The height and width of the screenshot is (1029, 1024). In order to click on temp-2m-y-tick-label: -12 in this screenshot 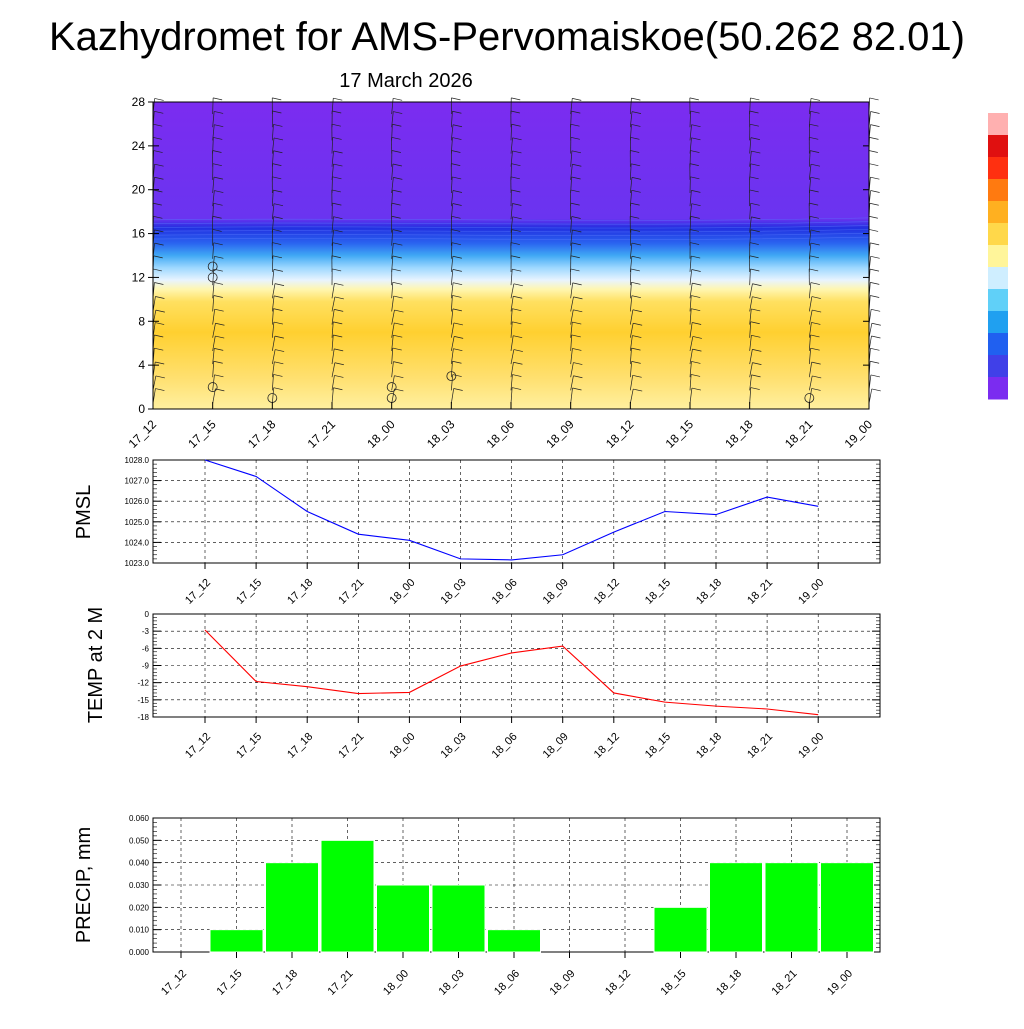, I will do `click(143, 683)`.